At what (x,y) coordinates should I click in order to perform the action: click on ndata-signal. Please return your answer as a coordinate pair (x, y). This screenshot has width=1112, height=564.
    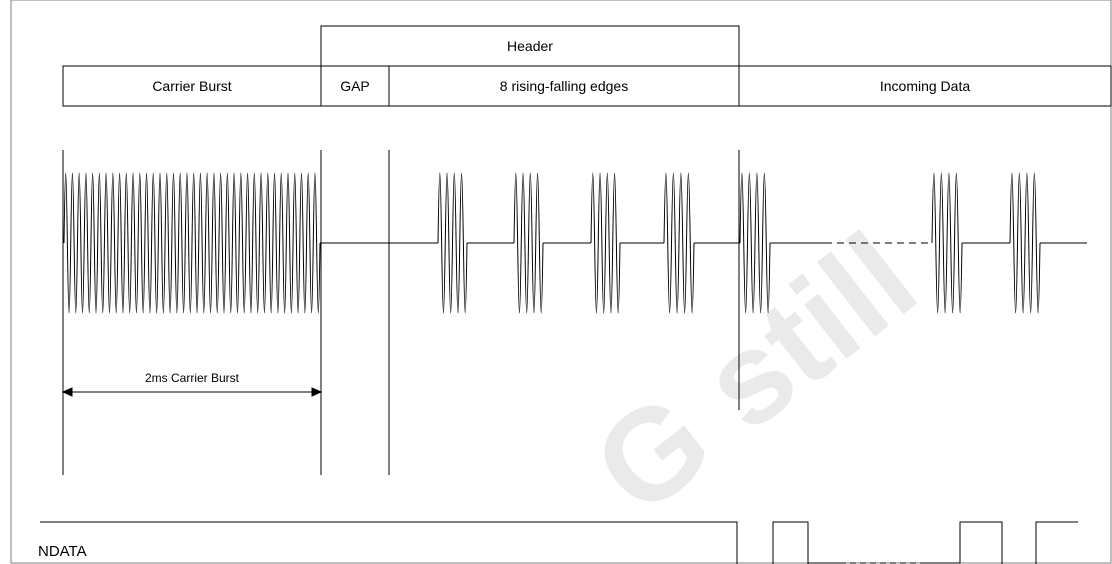
    Looking at the image, I should click on (559, 542).